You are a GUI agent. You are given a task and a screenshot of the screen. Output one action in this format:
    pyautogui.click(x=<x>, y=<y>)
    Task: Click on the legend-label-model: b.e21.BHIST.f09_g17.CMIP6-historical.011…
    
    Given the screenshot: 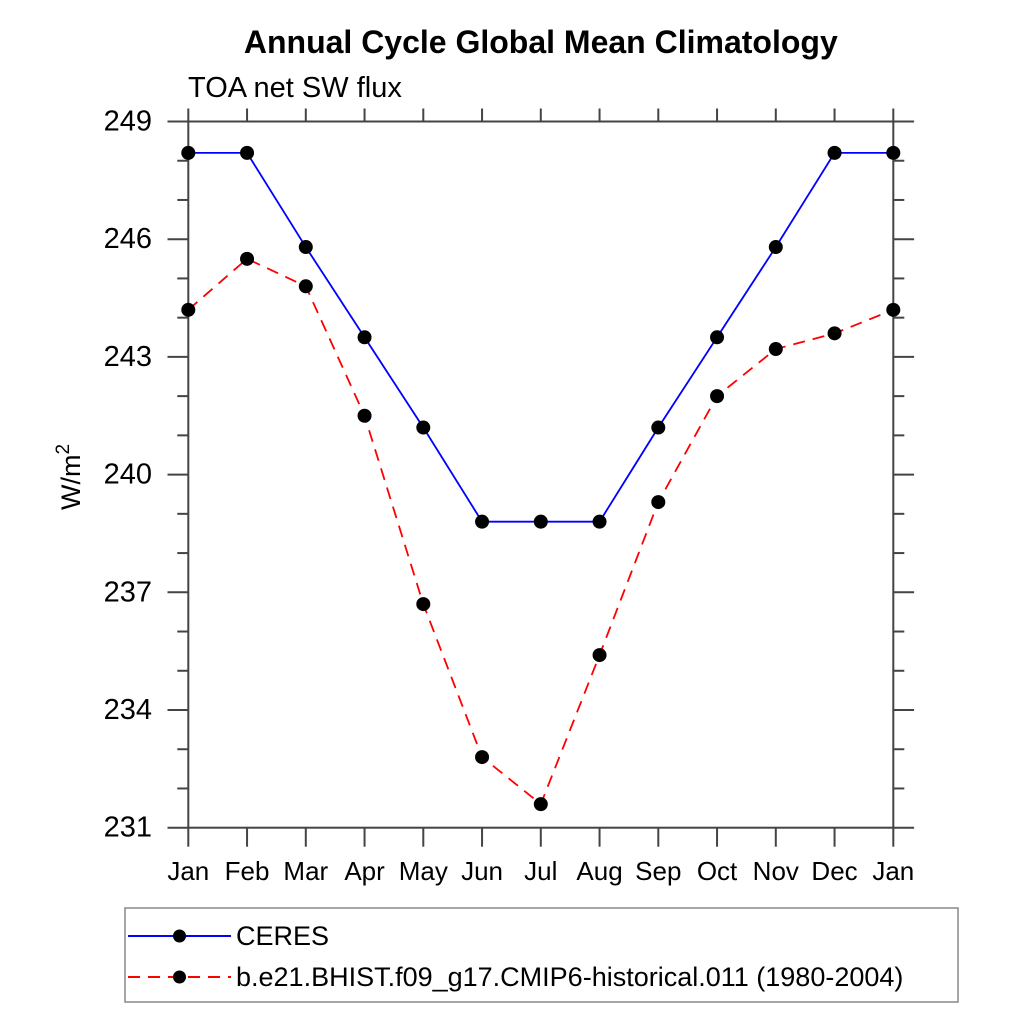 What is the action you would take?
    pyautogui.click(x=569, y=977)
    